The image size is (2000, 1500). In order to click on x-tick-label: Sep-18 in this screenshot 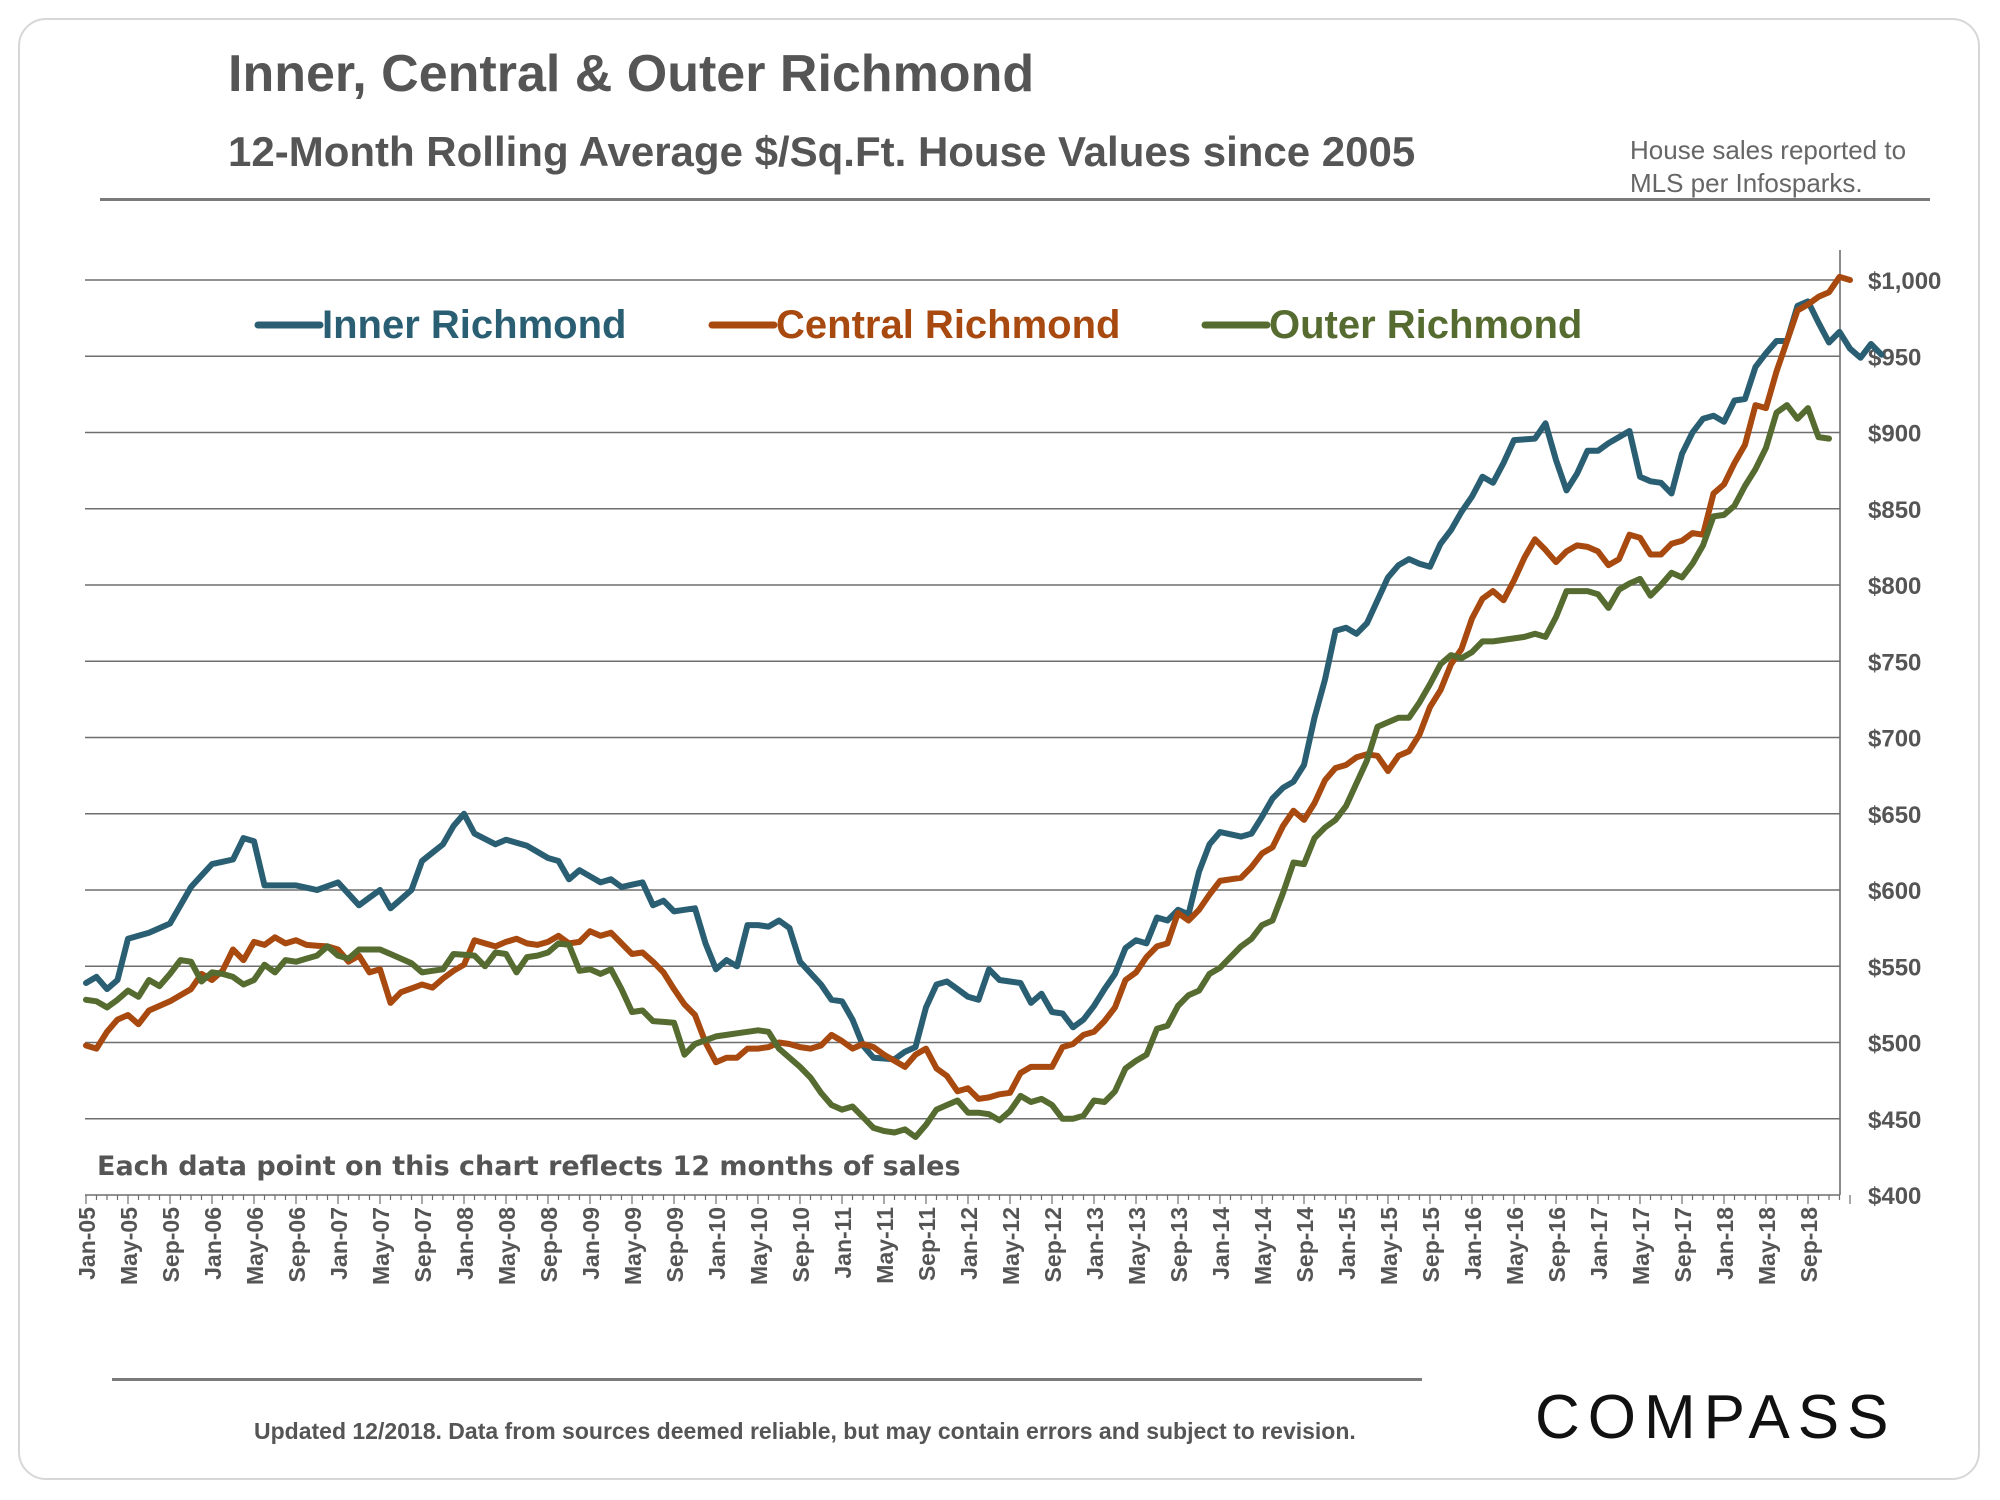, I will do `click(1809, 1245)`.